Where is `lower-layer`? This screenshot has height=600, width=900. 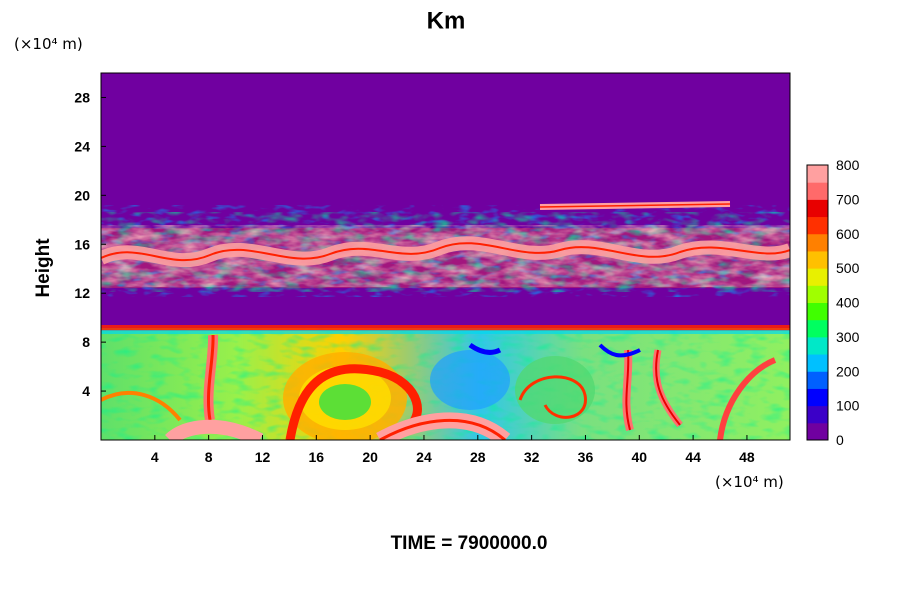
lower-layer is located at coordinates (445, 382).